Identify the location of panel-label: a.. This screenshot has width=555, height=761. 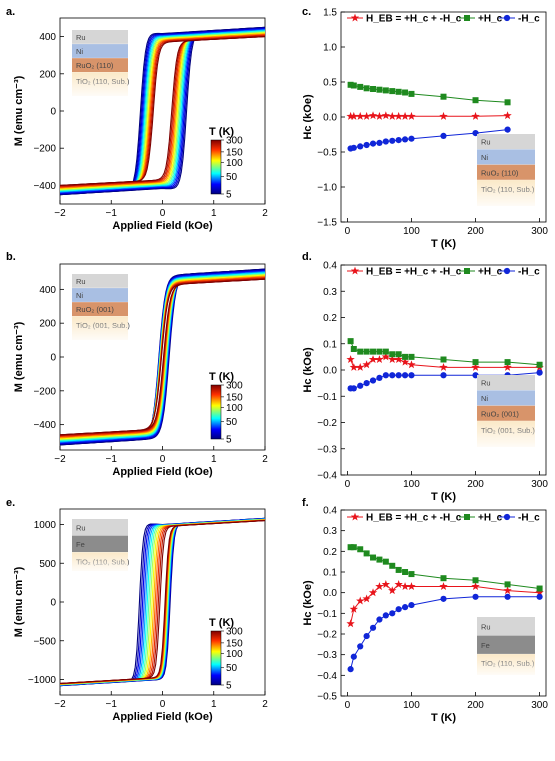
(10, 12).